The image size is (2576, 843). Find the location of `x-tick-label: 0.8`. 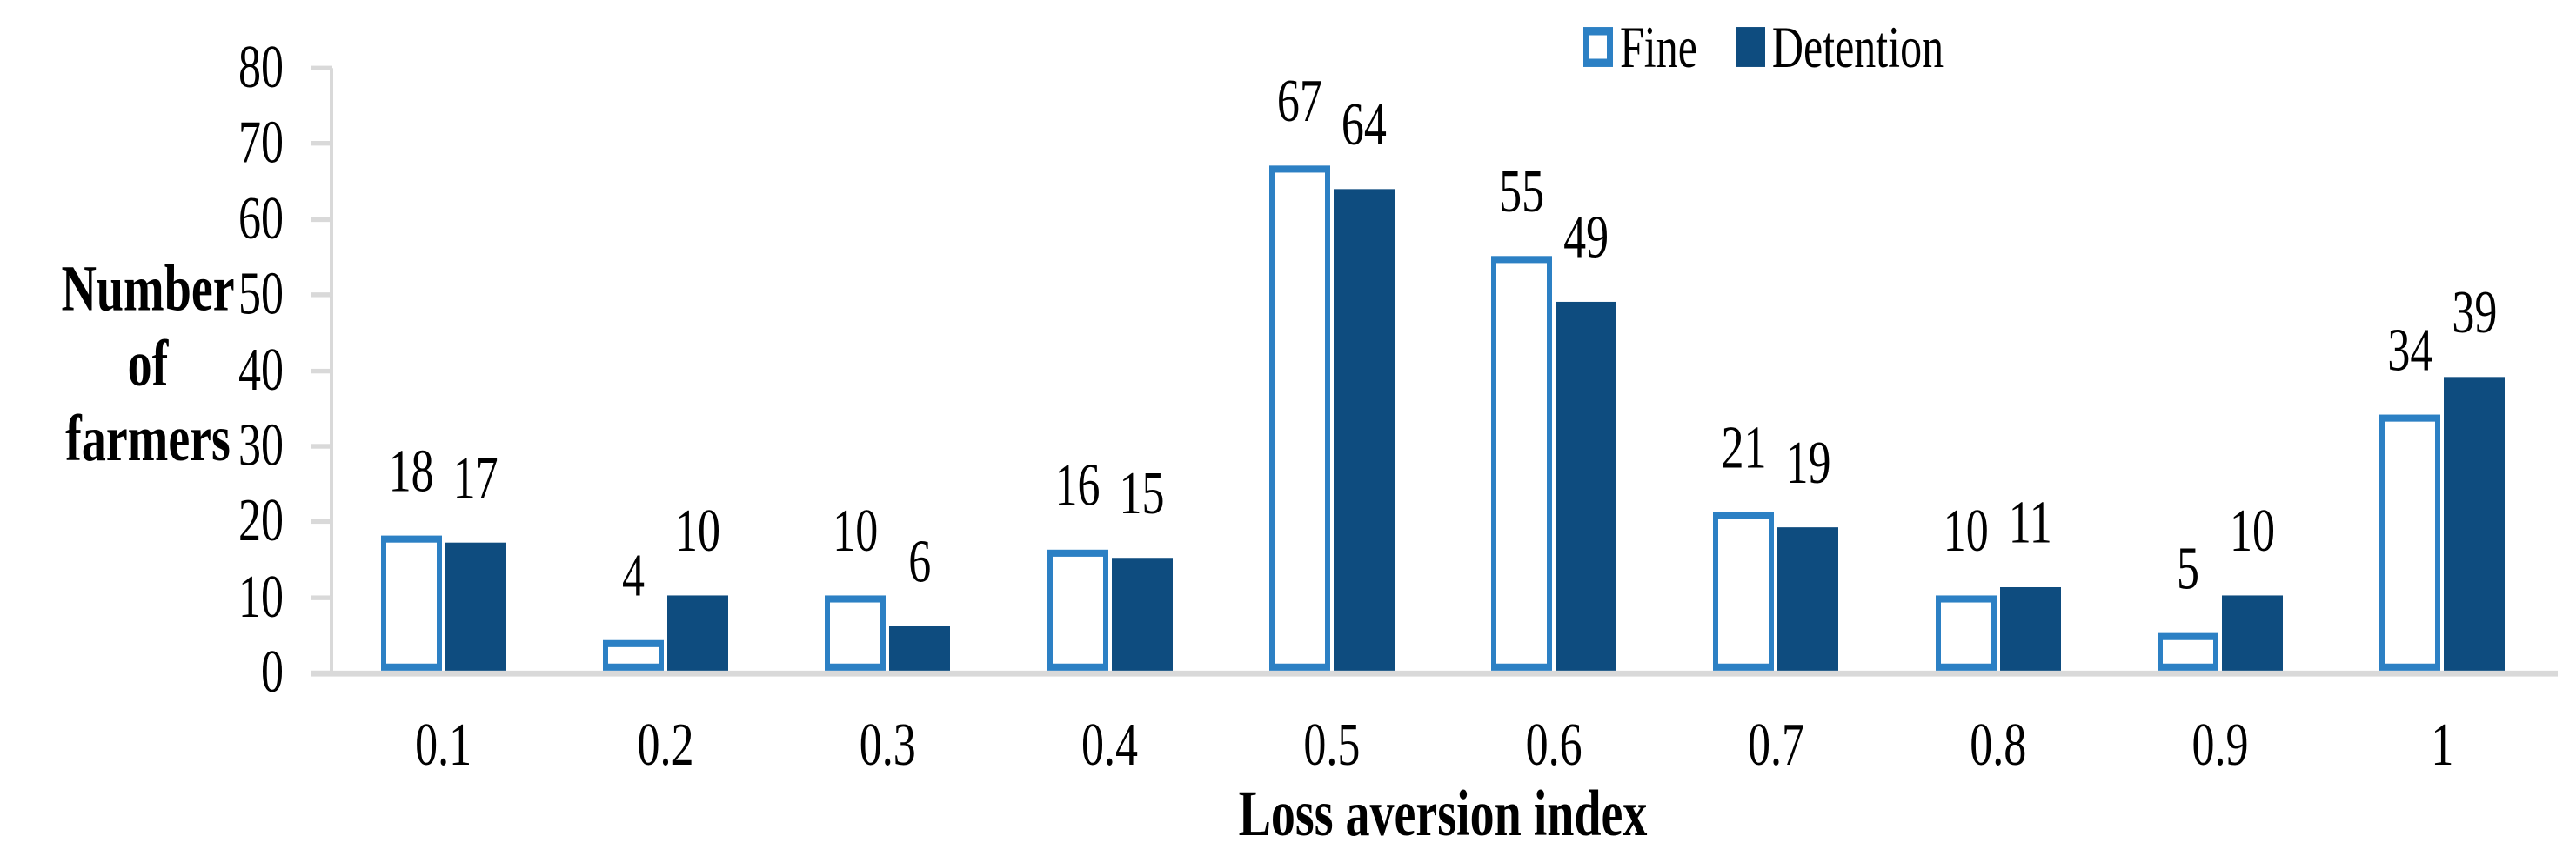

x-tick-label: 0.8 is located at coordinates (1998, 745).